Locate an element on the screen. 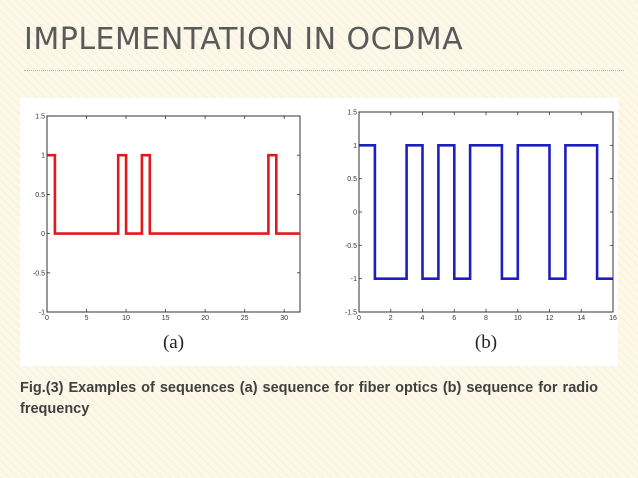  chart-b-ytick-label: 0.5 is located at coordinates (352, 179).